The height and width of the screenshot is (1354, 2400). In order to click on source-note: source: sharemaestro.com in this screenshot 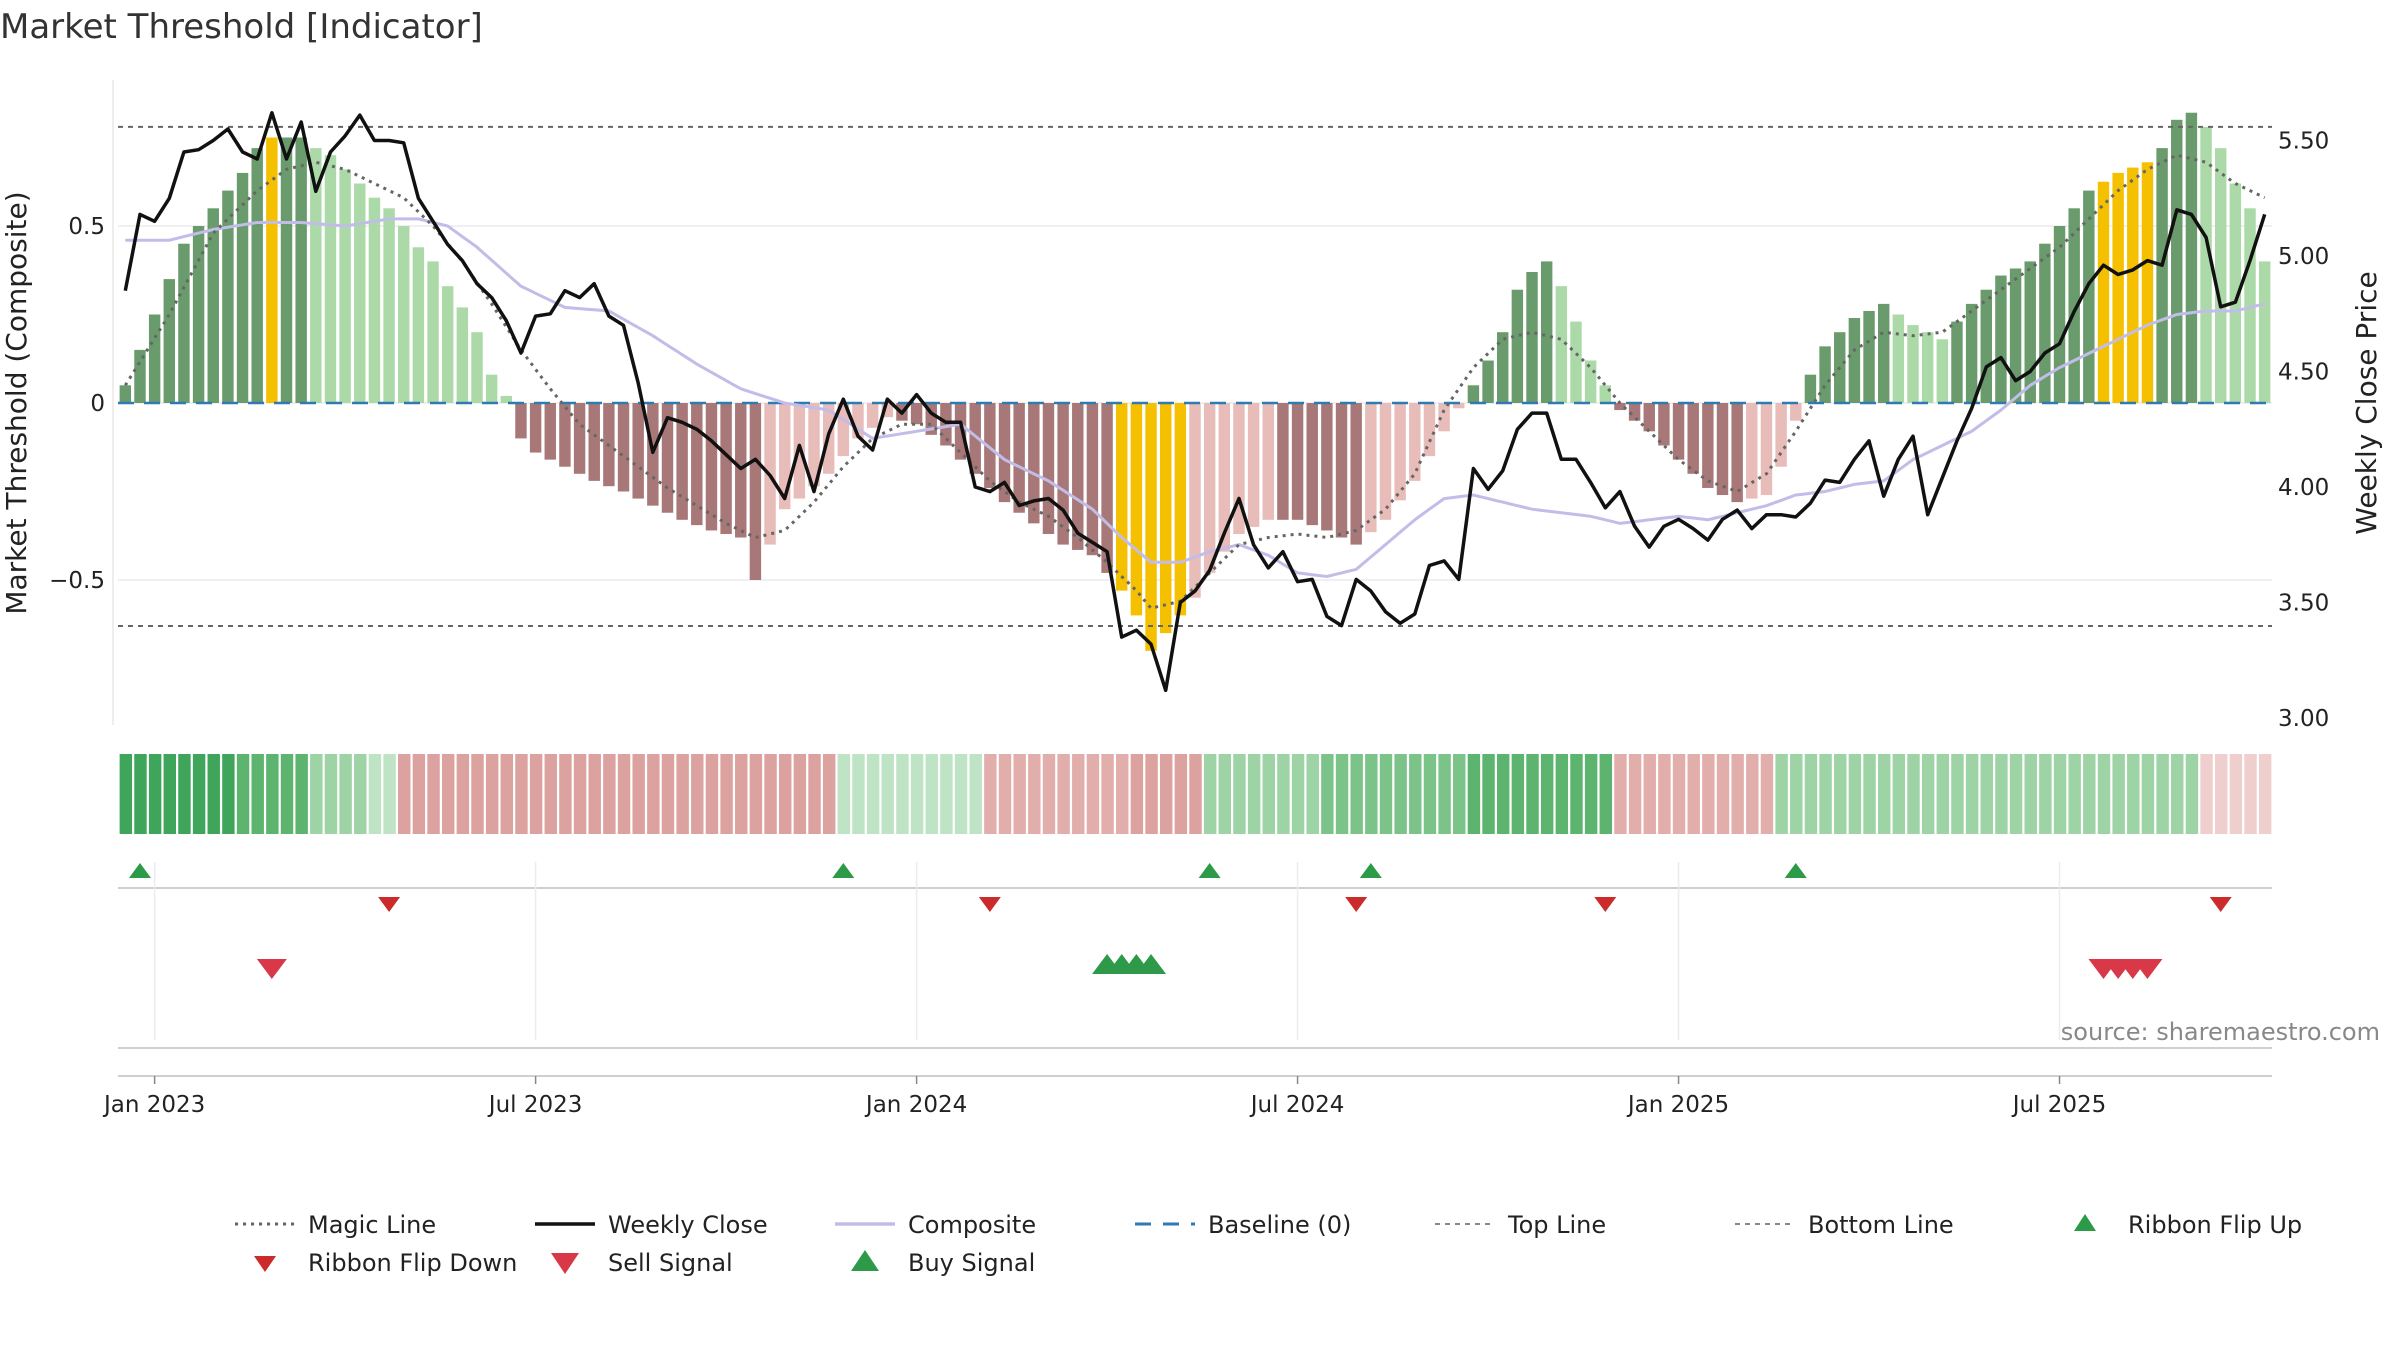, I will do `click(2220, 1032)`.